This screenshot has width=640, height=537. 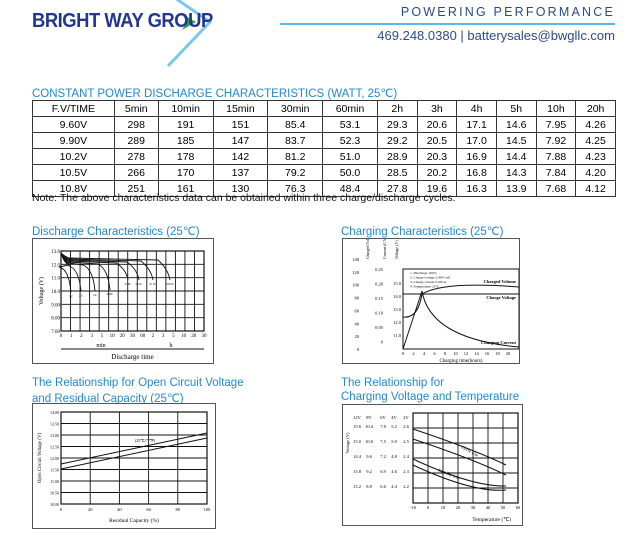 I want to click on y-tick-pct: 120, so click(x=356, y=272).